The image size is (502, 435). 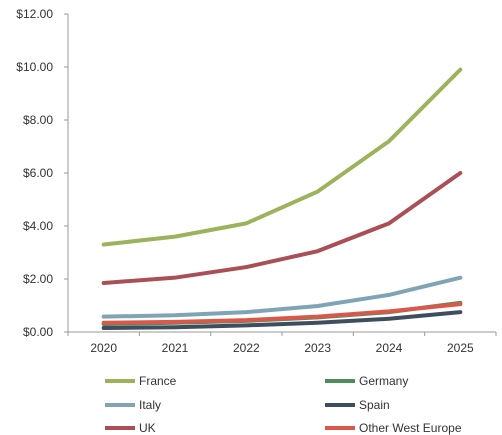 What do you see at coordinates (103, 348) in the screenshot?
I see `x-tick-label: 2020` at bounding box center [103, 348].